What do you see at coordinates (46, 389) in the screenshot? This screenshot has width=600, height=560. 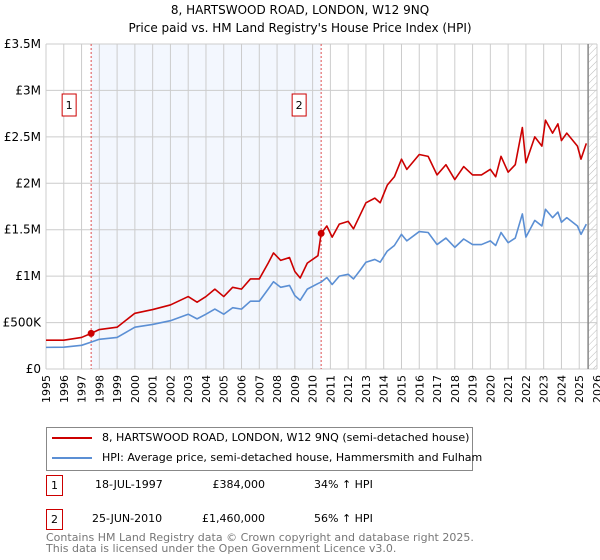 I see `x-tick-label: 1995` at bounding box center [46, 389].